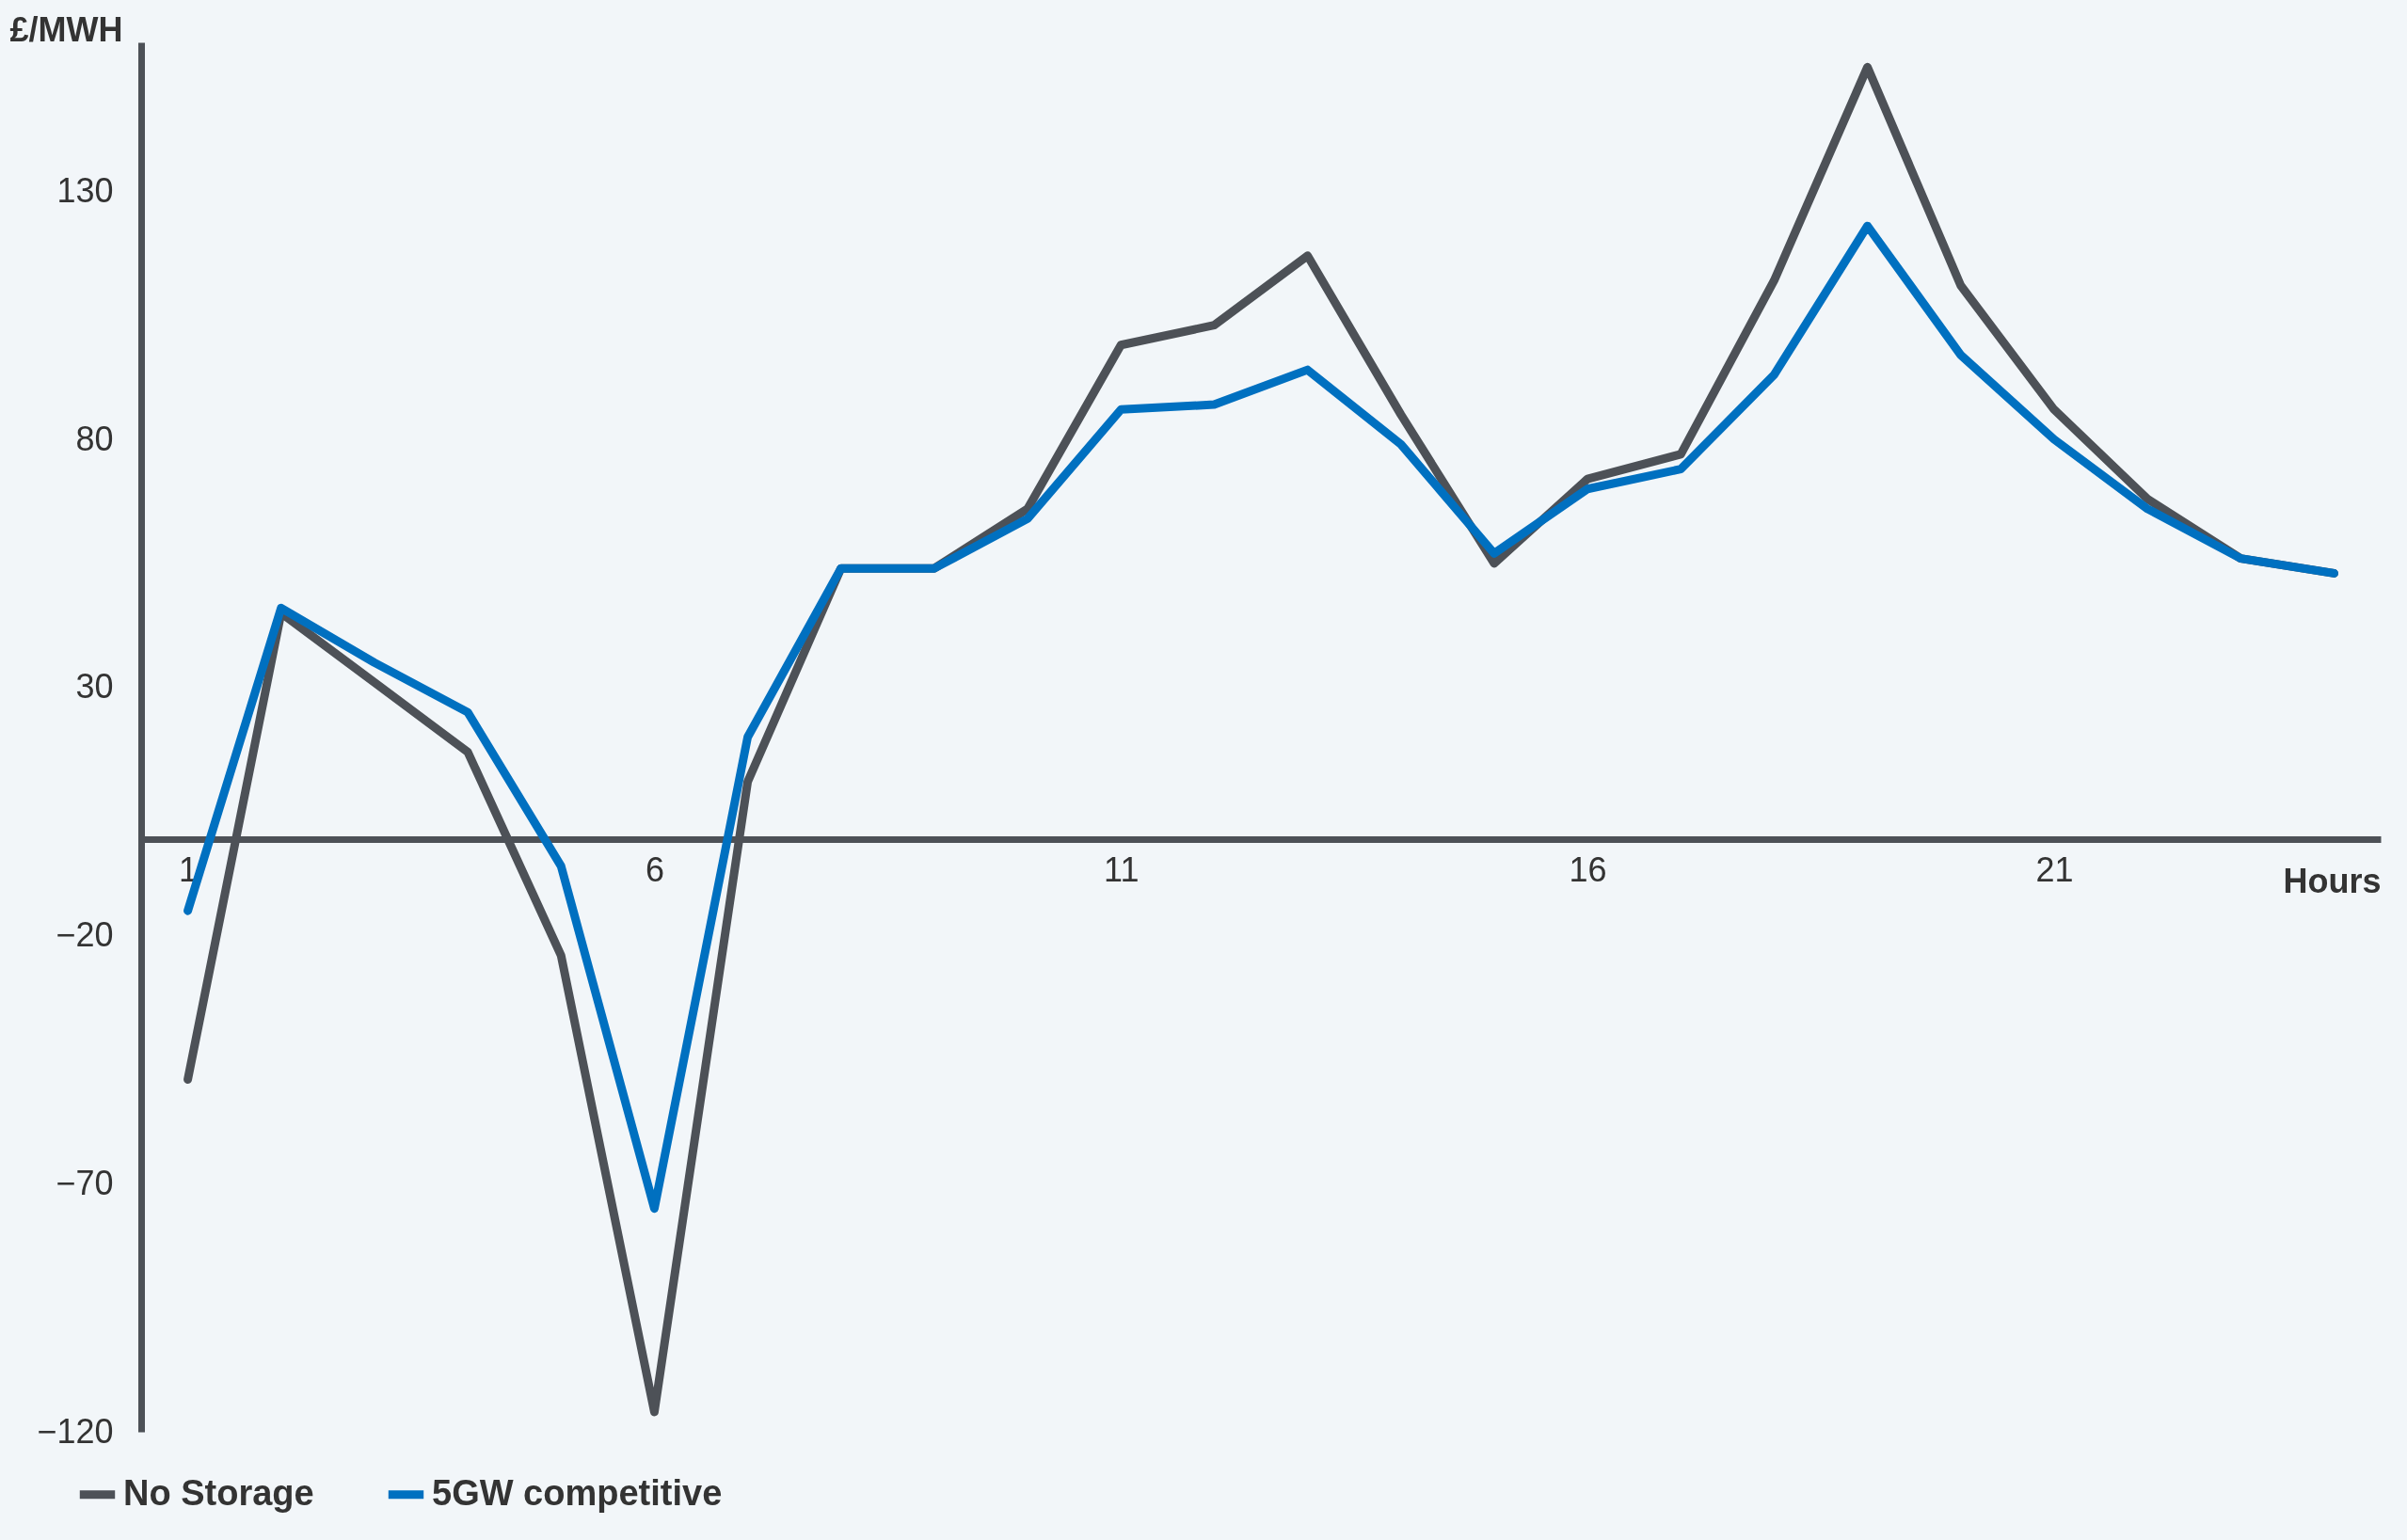 This screenshot has height=1540, width=2407. I want to click on x-tick-label: 21, so click(2054, 869).